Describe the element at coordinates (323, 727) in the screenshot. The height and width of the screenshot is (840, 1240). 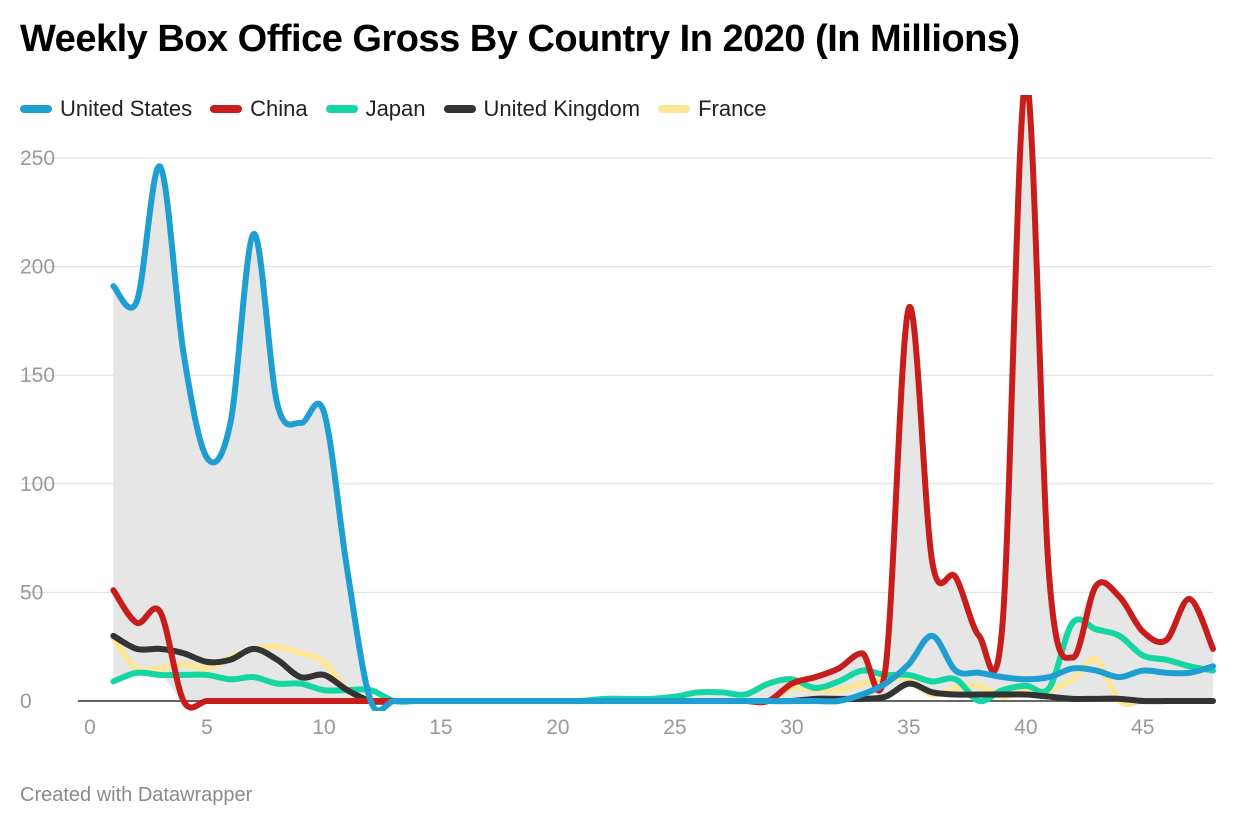
I see `x-tick-label-10: 10` at that location.